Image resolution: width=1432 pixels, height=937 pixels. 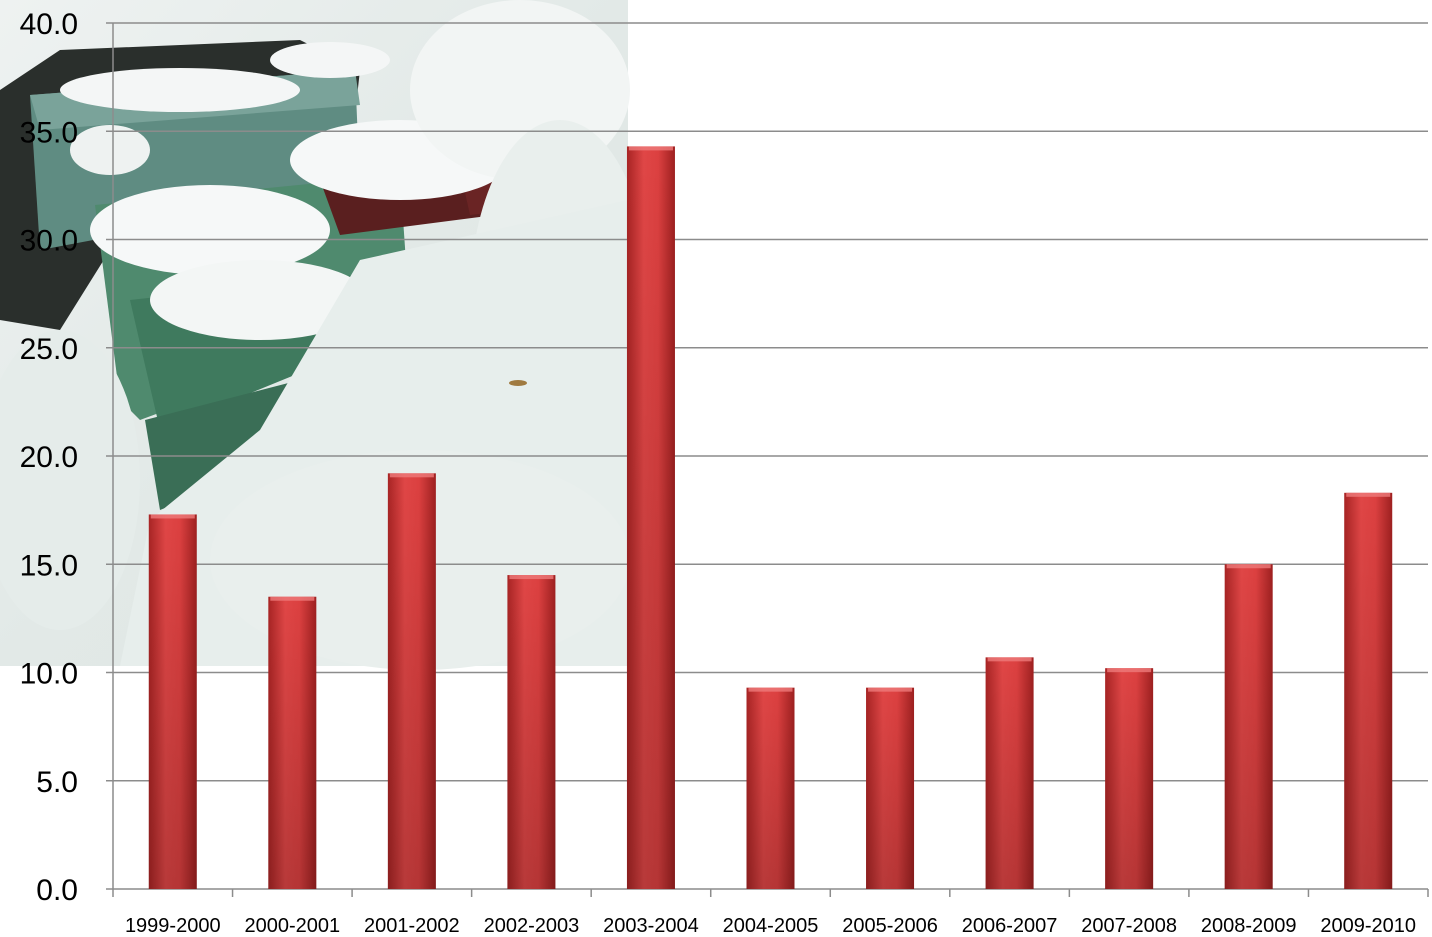 What do you see at coordinates (172, 701) in the screenshot?
I see `bar-1999-2000` at bounding box center [172, 701].